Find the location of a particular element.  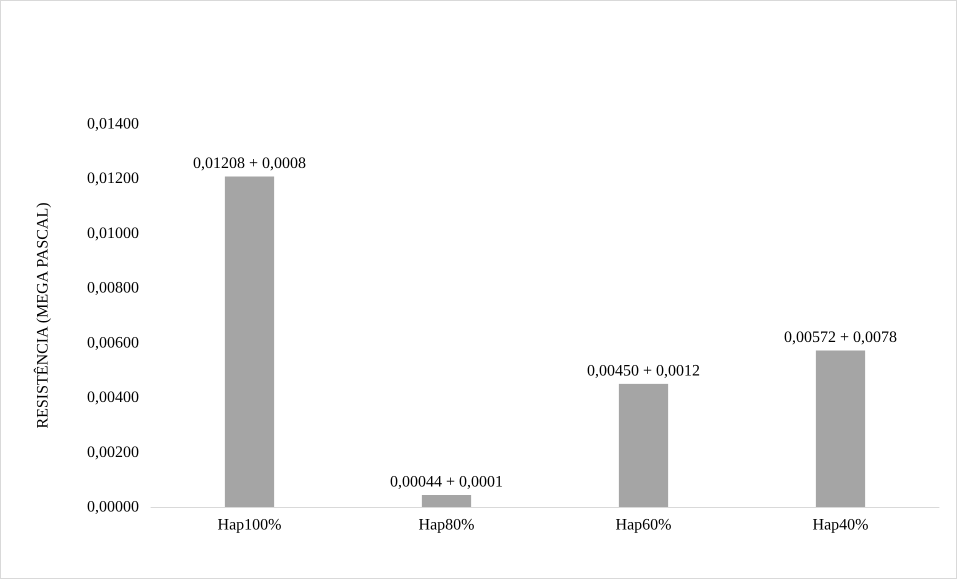

x-tick-label: Hap100% is located at coordinates (250, 525).